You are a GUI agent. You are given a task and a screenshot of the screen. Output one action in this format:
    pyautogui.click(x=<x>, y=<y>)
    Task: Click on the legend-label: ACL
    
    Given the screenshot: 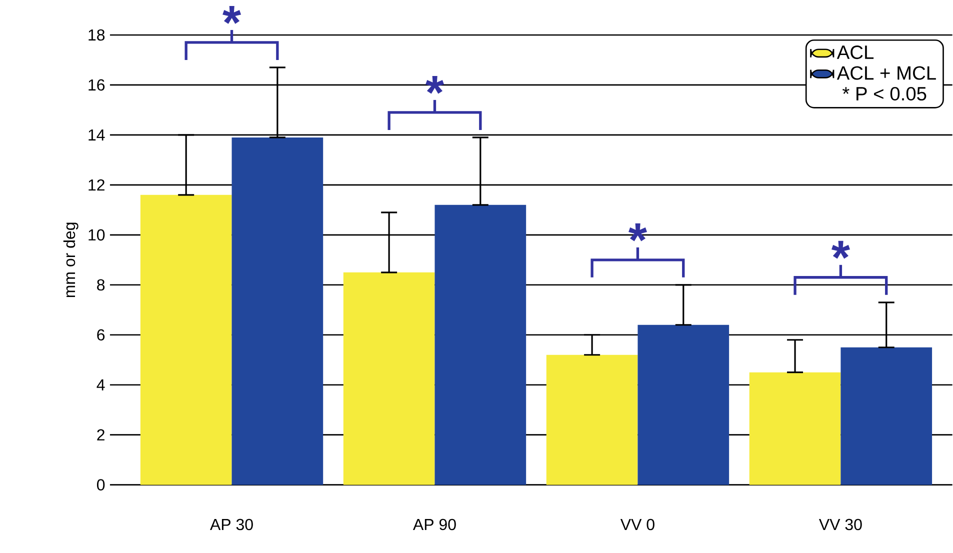 What is the action you would take?
    pyautogui.click(x=855, y=53)
    